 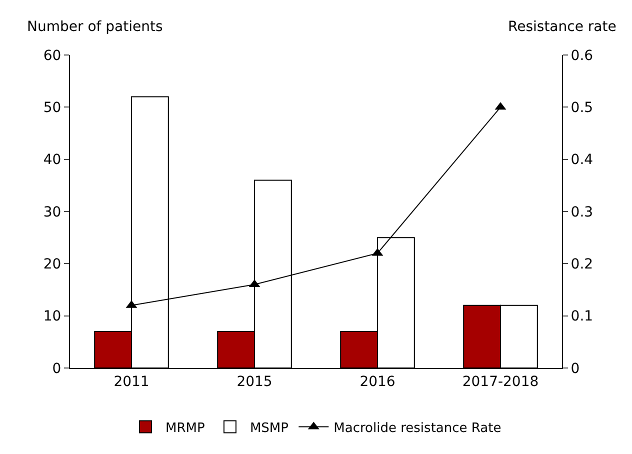 What do you see at coordinates (52, 264) in the screenshot?
I see `y-tick-label: 20` at bounding box center [52, 264].